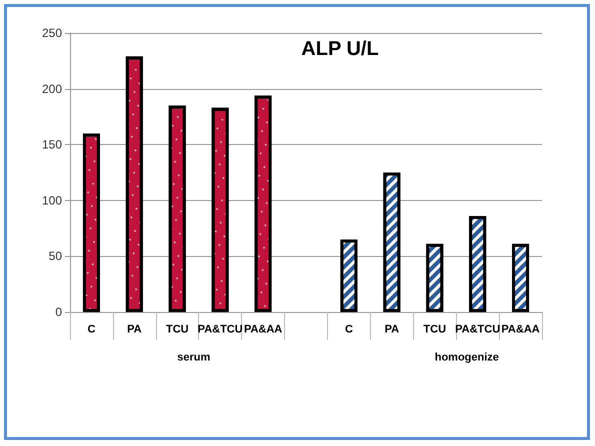  I want to click on text: serum, so click(193, 358).